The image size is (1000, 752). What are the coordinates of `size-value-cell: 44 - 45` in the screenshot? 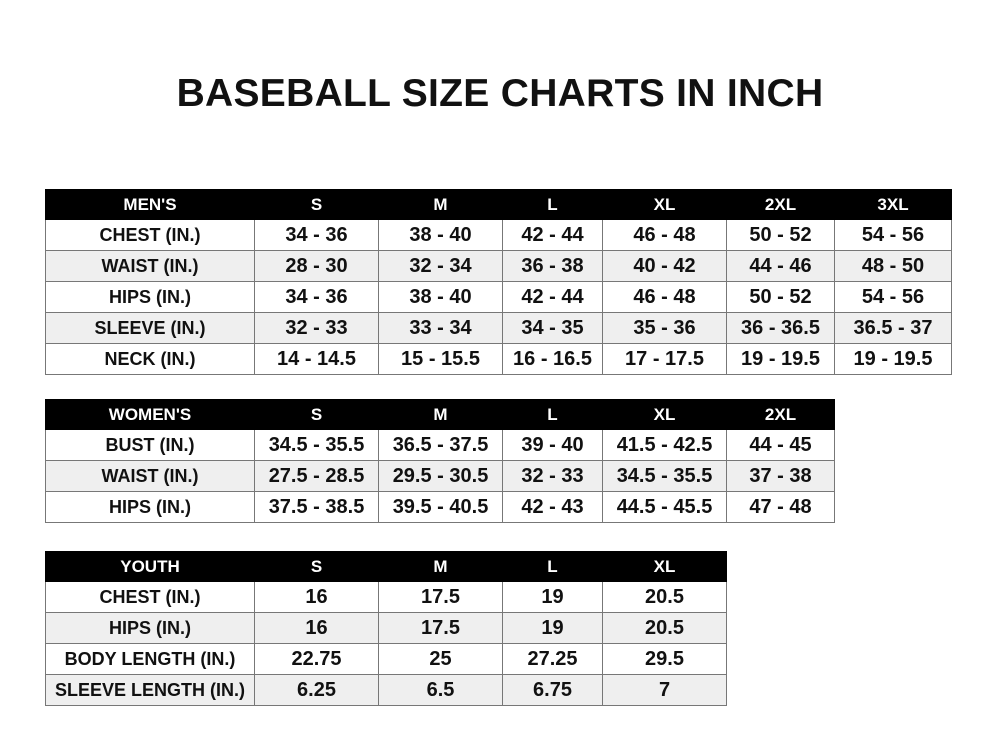 It's located at (780, 445).